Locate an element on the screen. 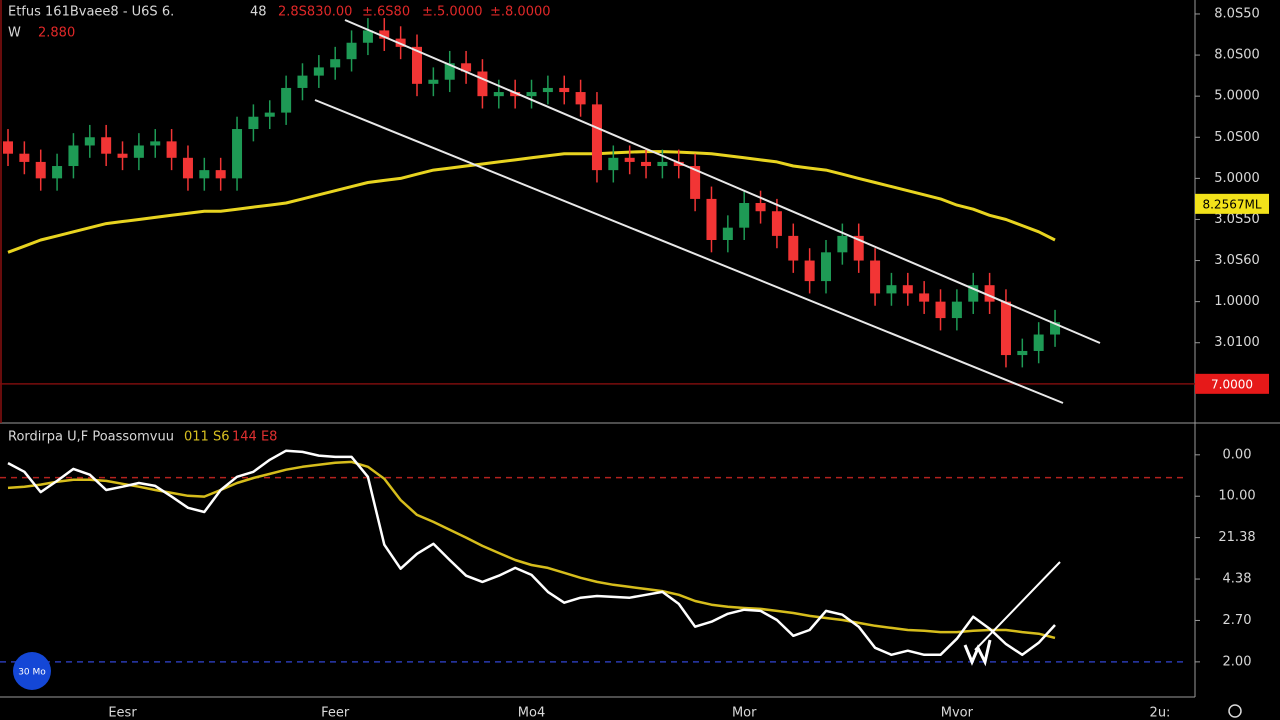  x-tick-label: Feer is located at coordinates (335, 713).